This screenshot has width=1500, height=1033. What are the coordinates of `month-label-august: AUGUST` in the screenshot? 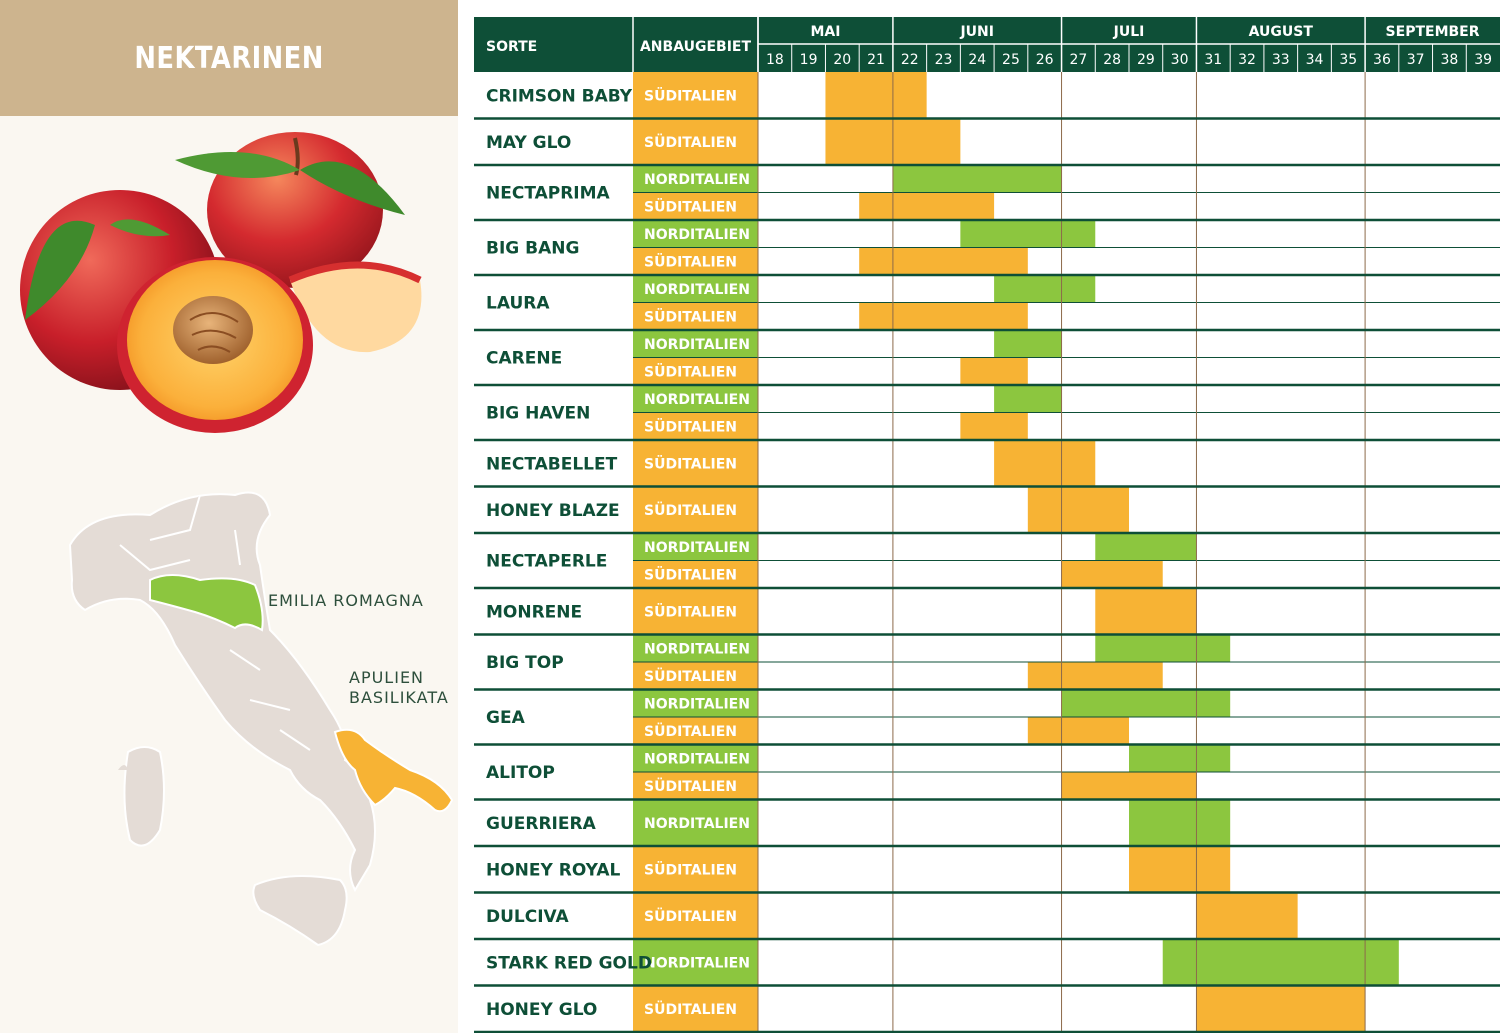 It's located at (1281, 32).